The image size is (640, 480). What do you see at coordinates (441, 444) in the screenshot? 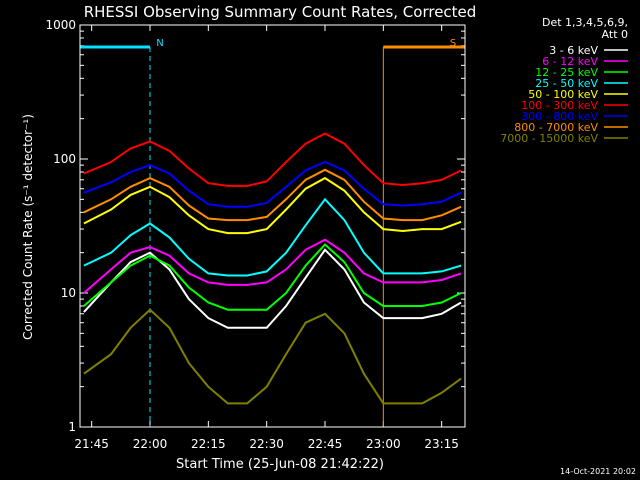
I see `x-tick-label: 23:15` at bounding box center [441, 444].